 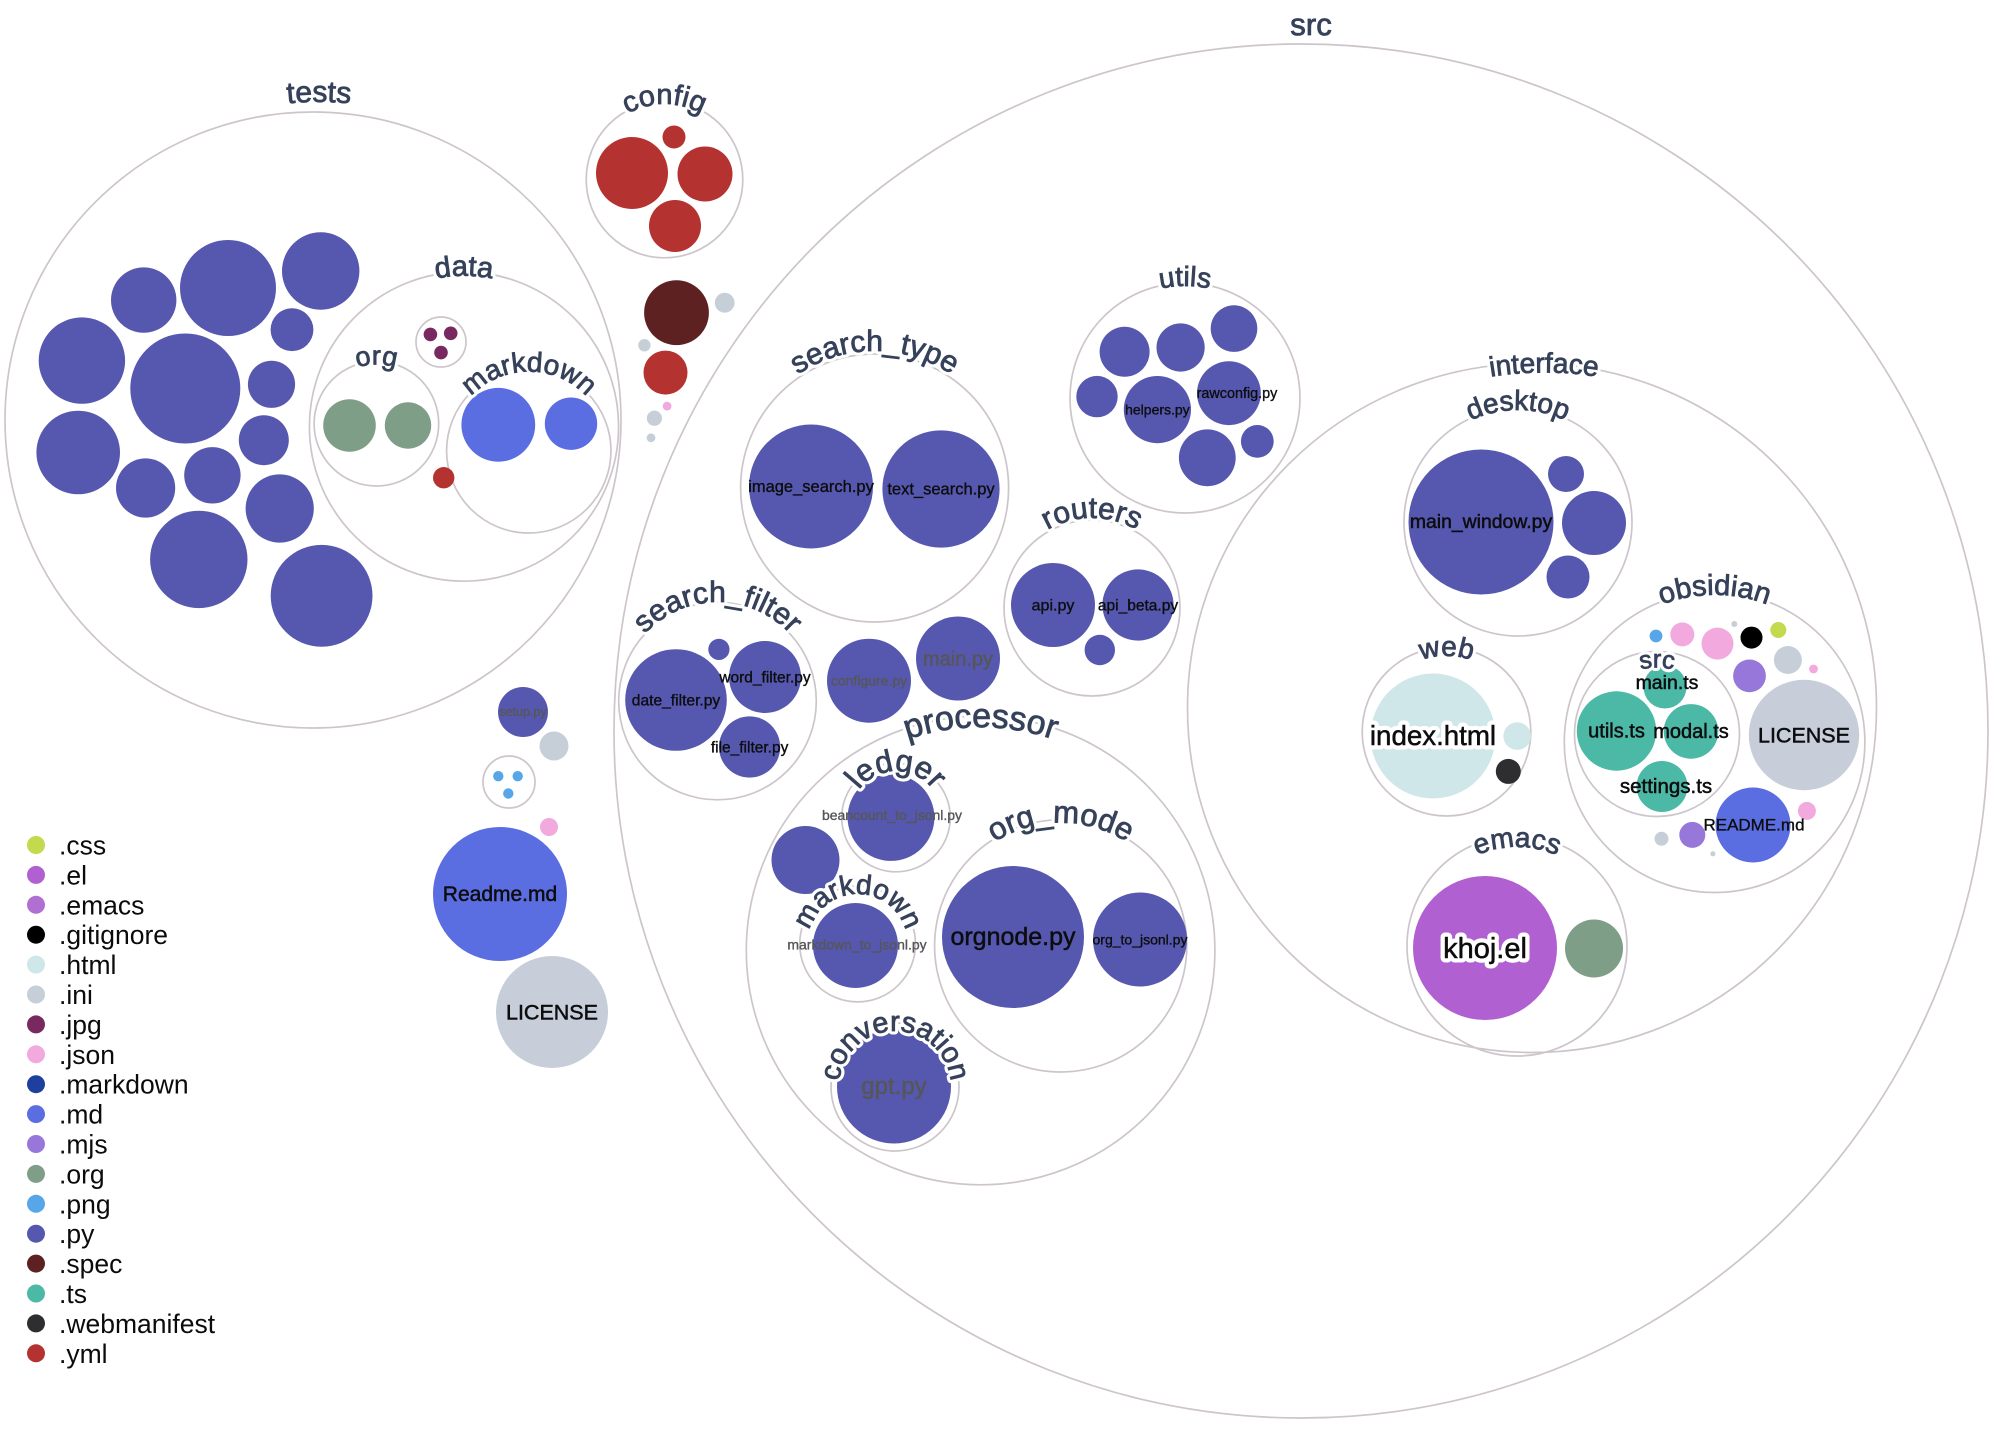 I want to click on svg-text: .webmanifest, so click(x=137, y=1324).